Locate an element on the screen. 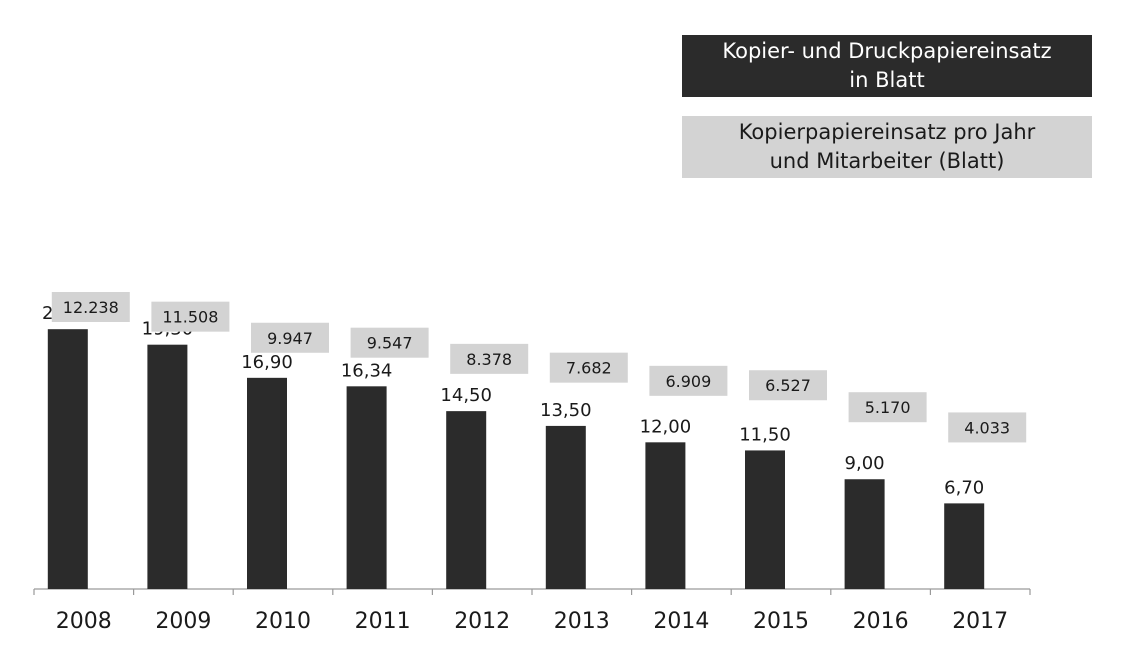  sheet-count-label-2017: 4.033 is located at coordinates (987, 427).